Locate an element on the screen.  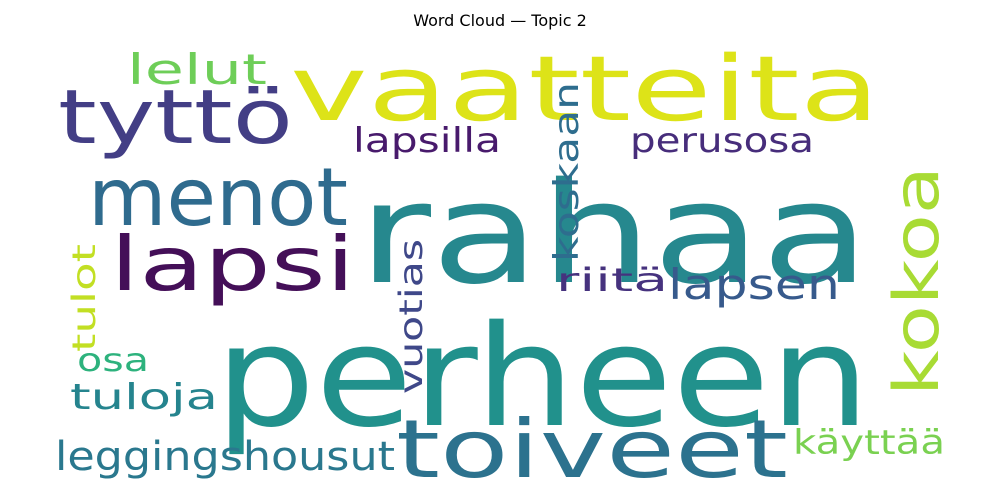
word-vaatteita: vaatteita is located at coordinates (585, 89).